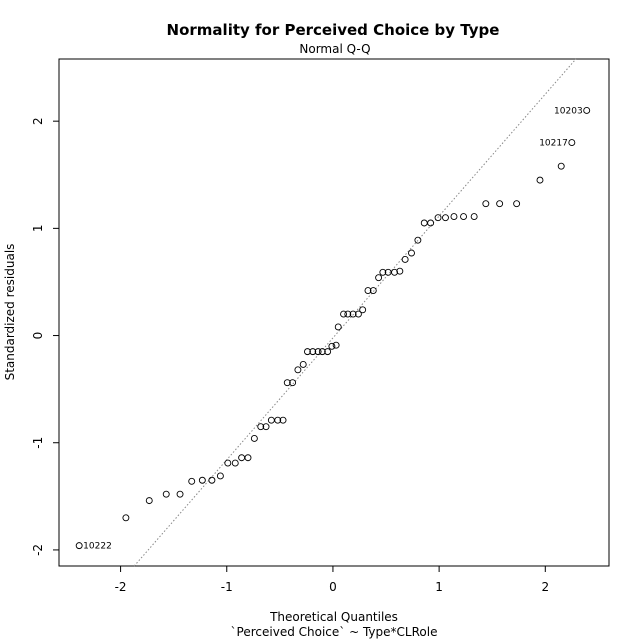 This screenshot has width=640, height=640. Describe the element at coordinates (121, 587) in the screenshot. I see `x-tick-label: -2` at that location.